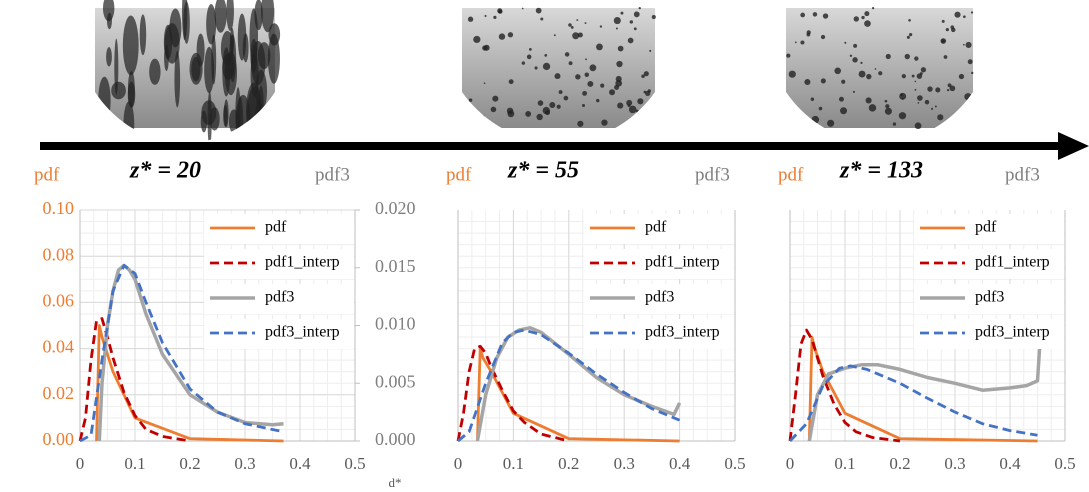 The image size is (1089, 492). What do you see at coordinates (543, 171) in the screenshot?
I see `chart-title: z* = 55` at bounding box center [543, 171].